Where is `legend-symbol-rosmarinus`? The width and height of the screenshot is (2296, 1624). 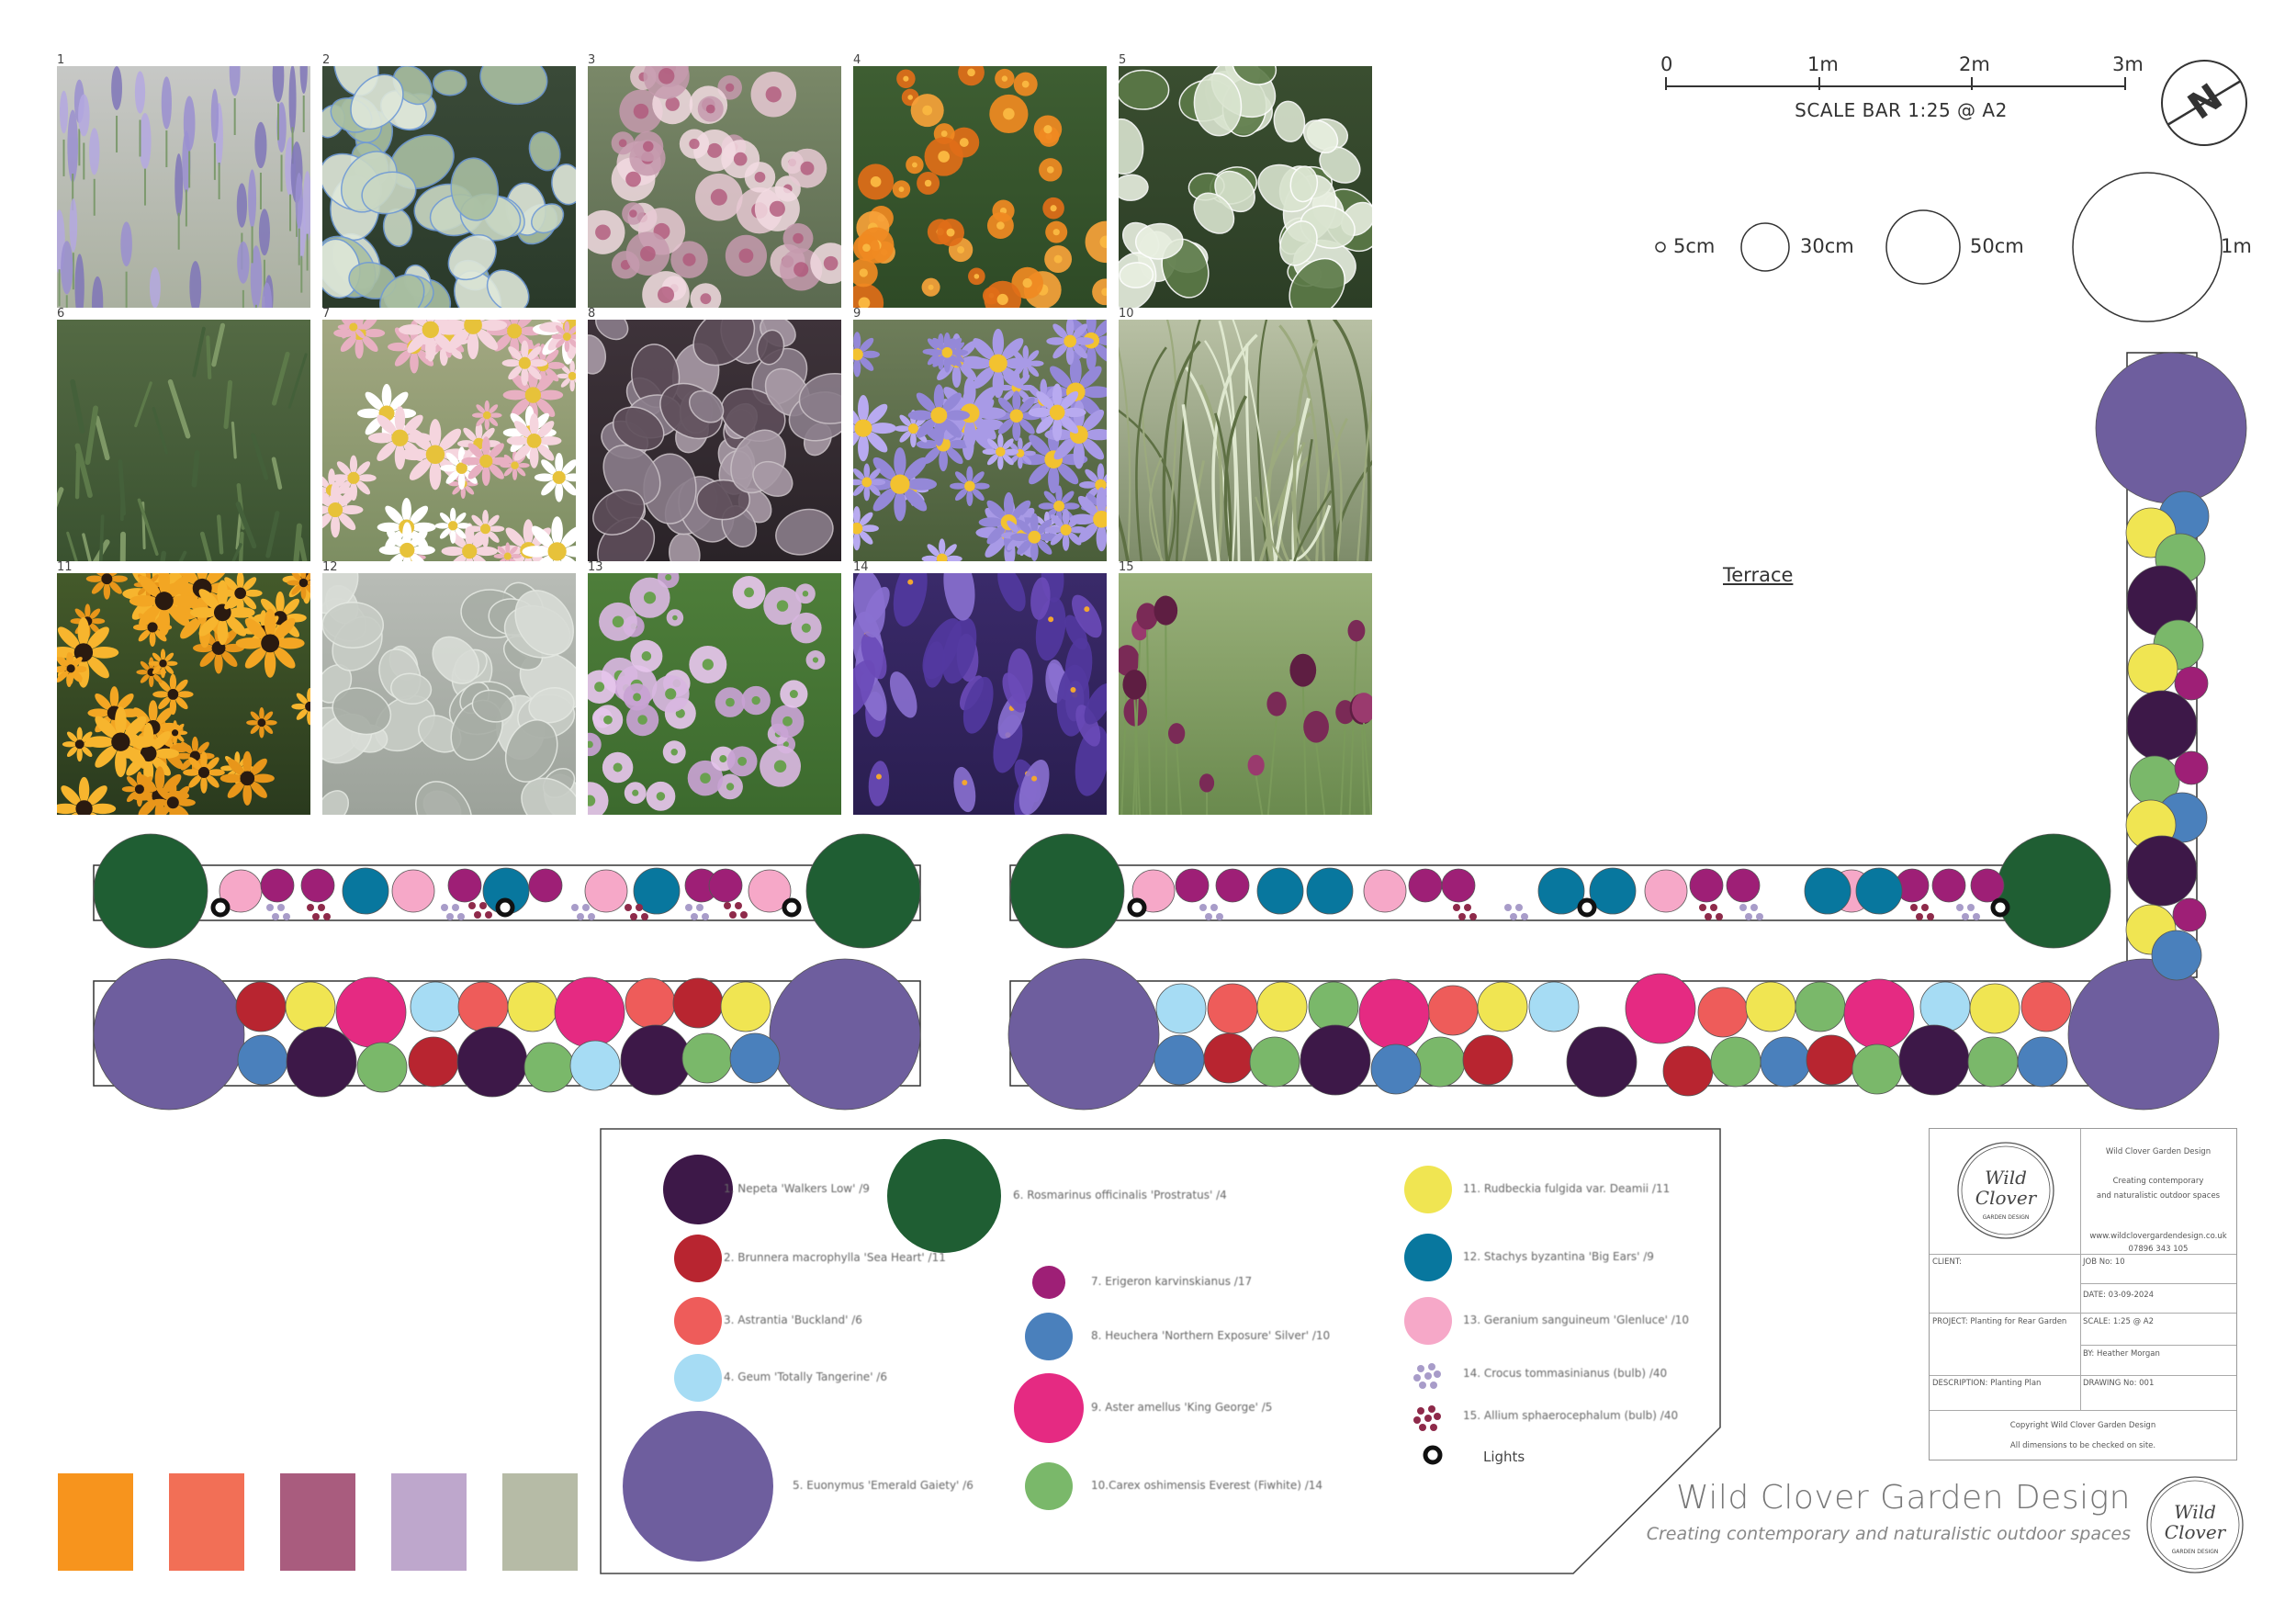 legend-symbol-rosmarinus is located at coordinates (944, 1196).